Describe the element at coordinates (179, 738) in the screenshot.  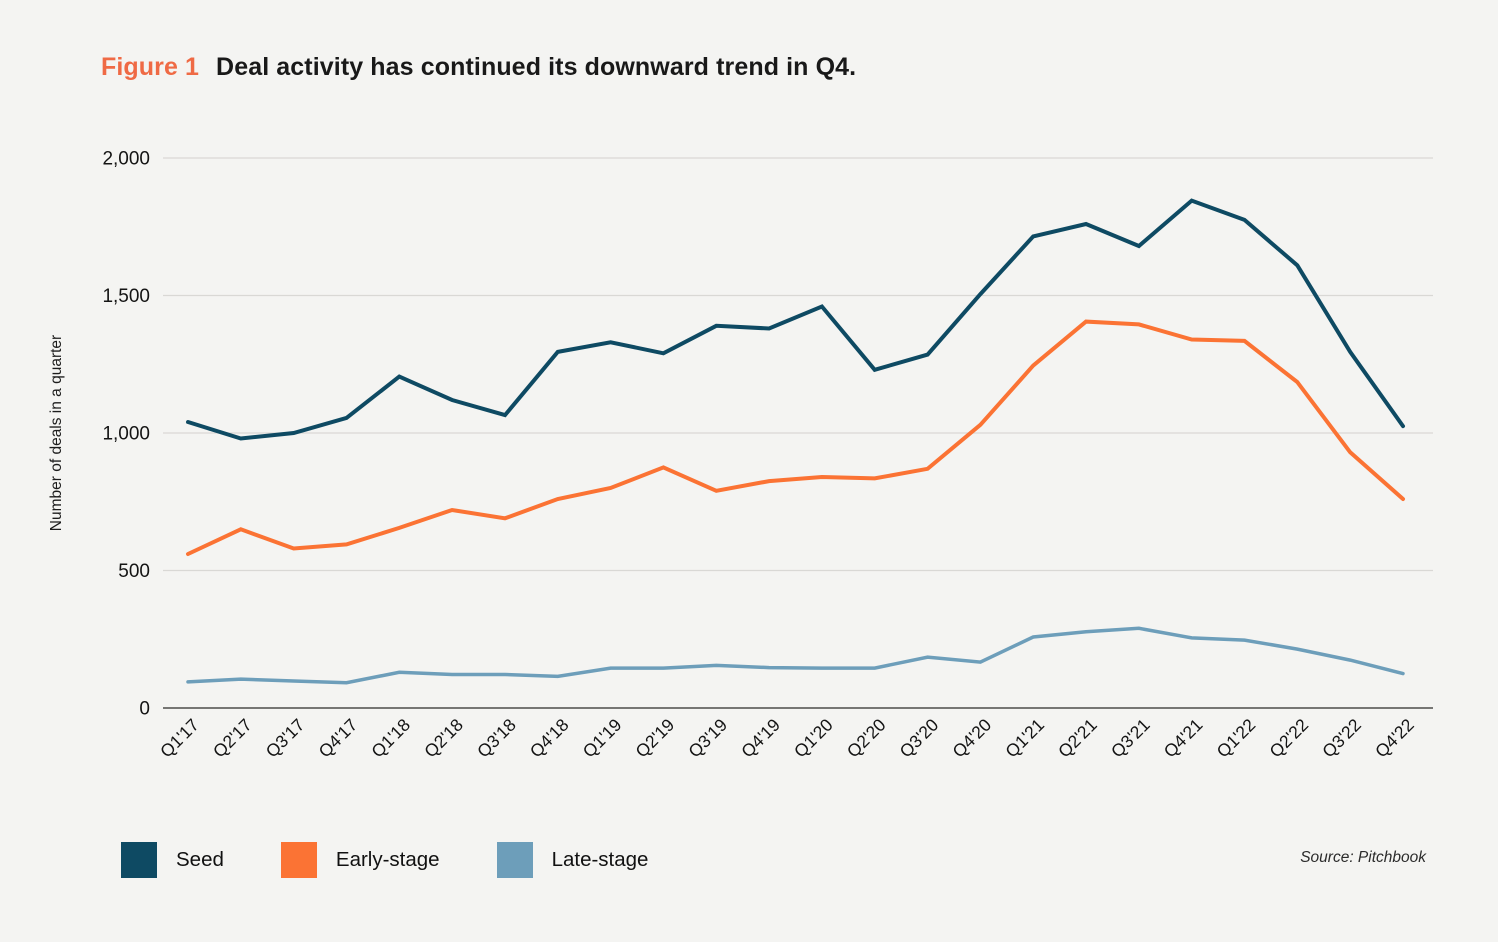
I see `x-tick-label: Q1'17` at that location.